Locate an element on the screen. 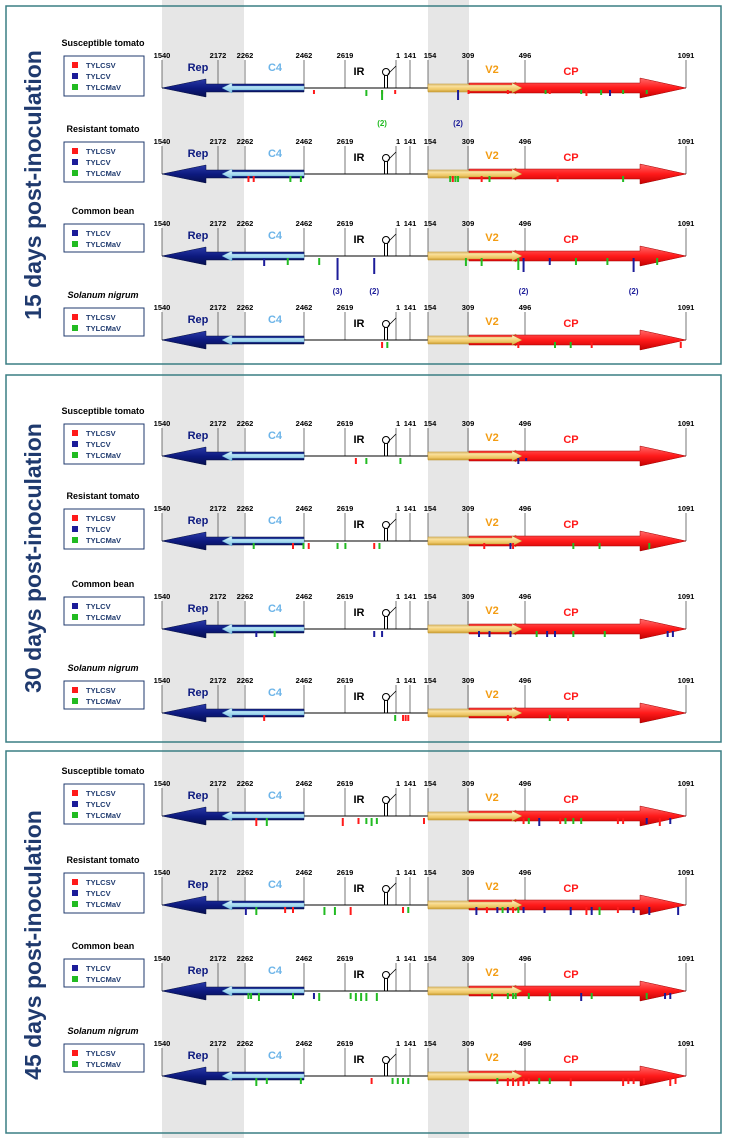 The width and height of the screenshot is (730, 1140). legend: TYLCV TYLCMaV is located at coordinates (104, 238).